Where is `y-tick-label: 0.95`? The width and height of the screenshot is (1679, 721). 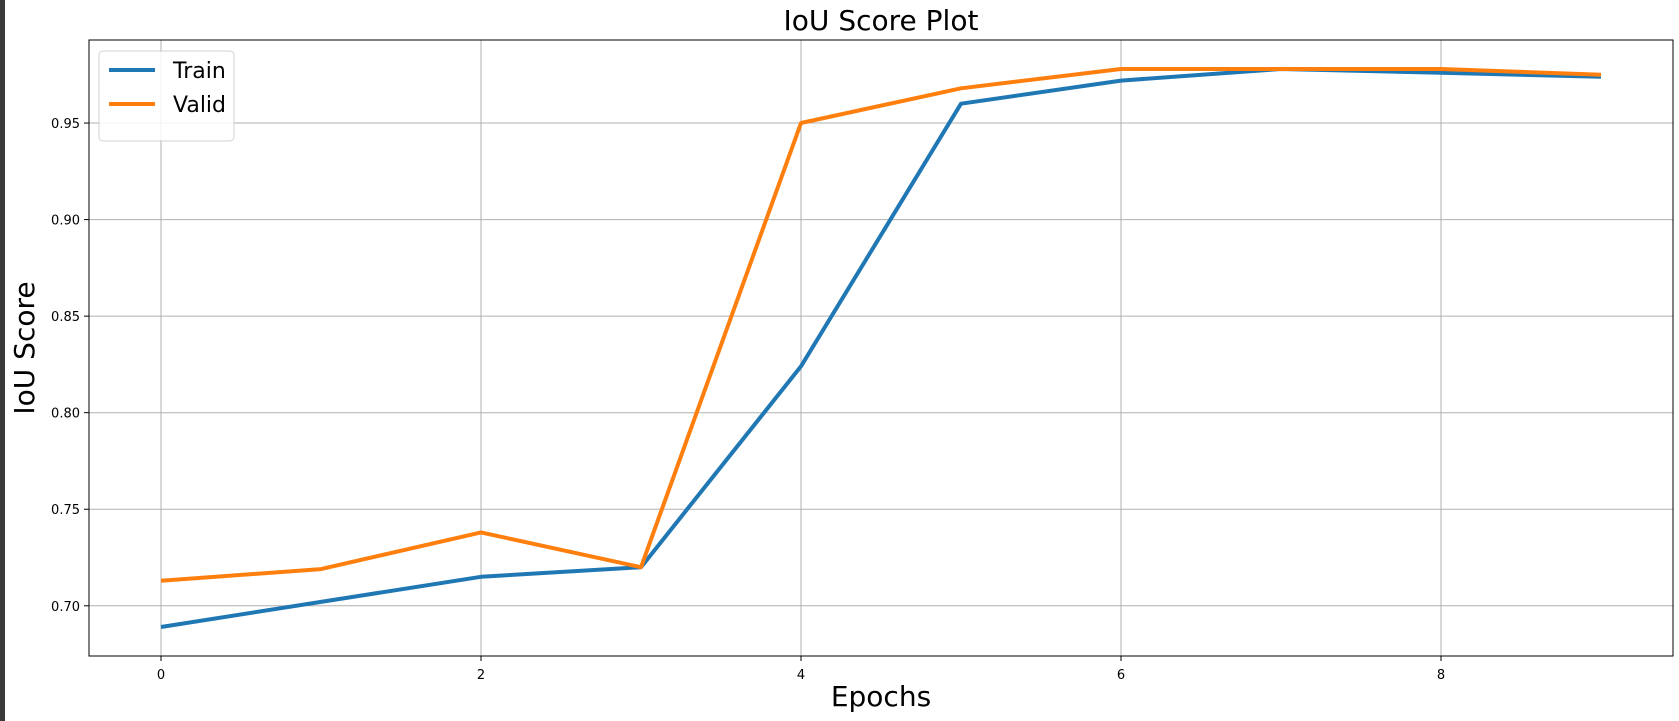
y-tick-label: 0.95 is located at coordinates (65, 124).